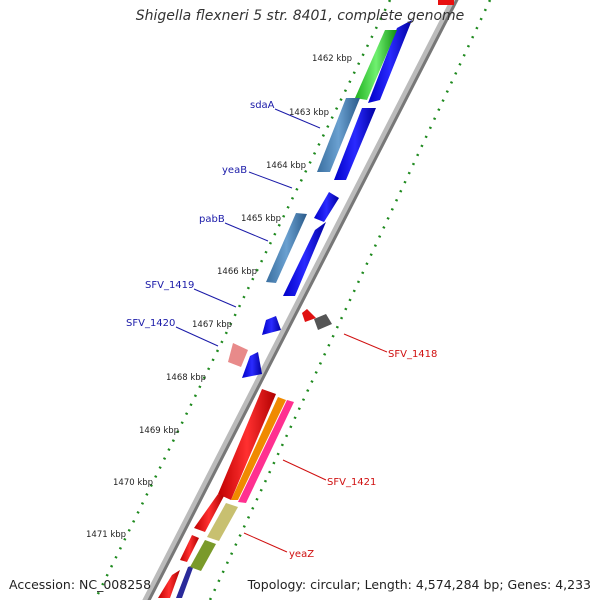 The width and height of the screenshot is (600, 600). Describe the element at coordinates (234, 170) in the screenshot. I see `gene-label: yeaB` at that location.